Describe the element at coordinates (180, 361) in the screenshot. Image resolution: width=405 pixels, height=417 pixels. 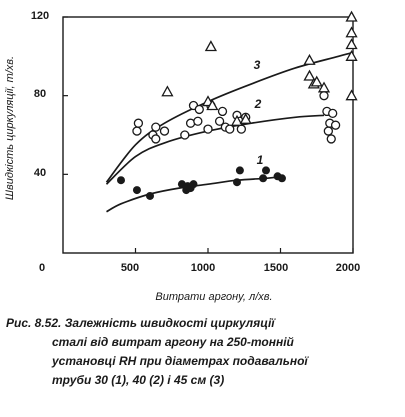
I see `caption-line-3: установці RH при діаметрах подавальної` at that location.